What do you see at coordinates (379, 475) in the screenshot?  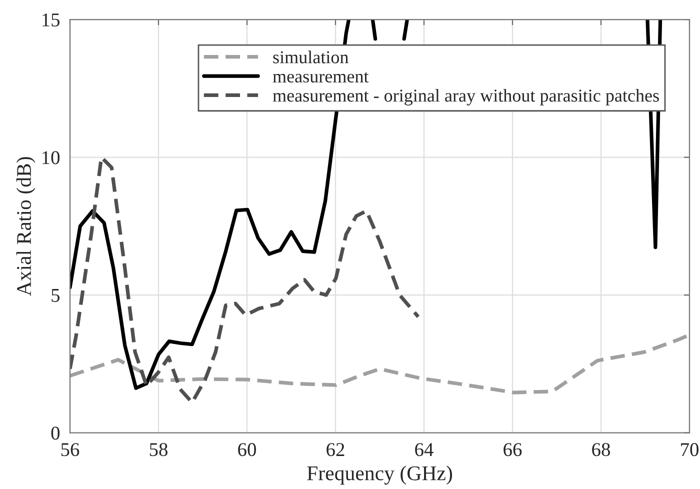 I see `x-axis-title: Frequency (GHz)` at bounding box center [379, 475].